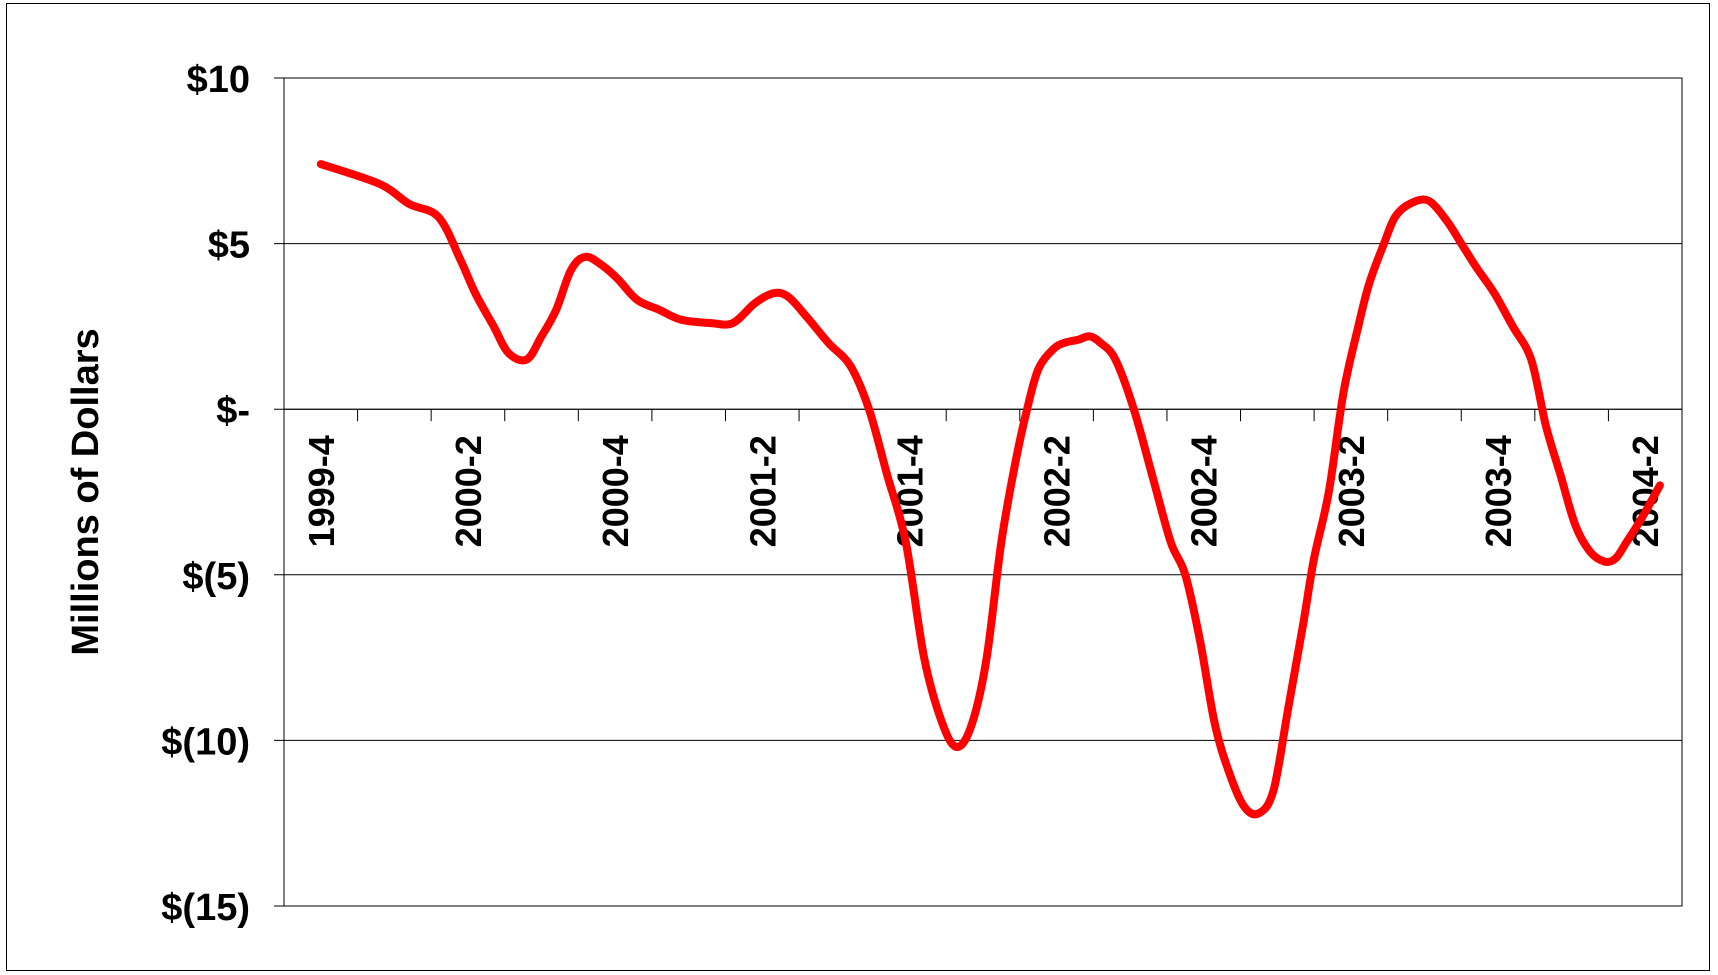 This screenshot has width=1718, height=975. What do you see at coordinates (1498, 491) in the screenshot?
I see `x-tick-label: 2003-4` at bounding box center [1498, 491].